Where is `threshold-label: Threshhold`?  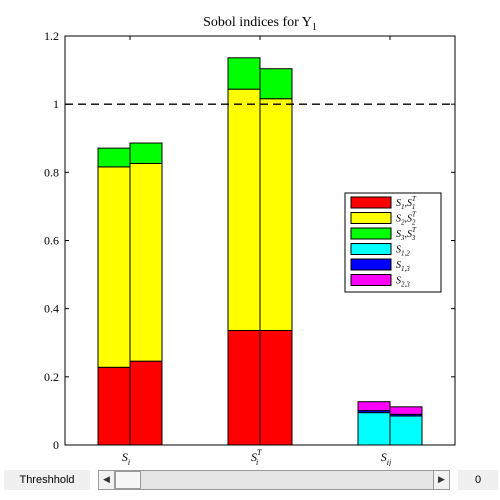 threshold-label: Threshhold is located at coordinates (47, 480).